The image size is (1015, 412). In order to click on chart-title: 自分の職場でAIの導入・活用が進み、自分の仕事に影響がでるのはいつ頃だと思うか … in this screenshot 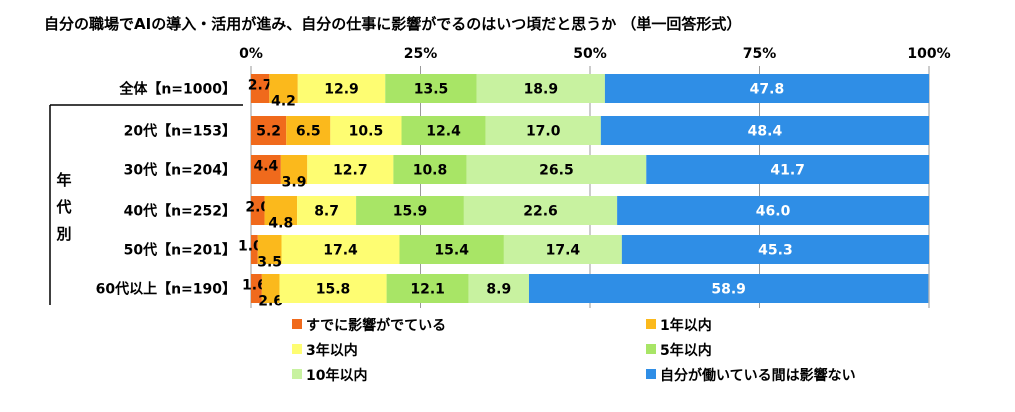, I will do `click(393, 24)`.